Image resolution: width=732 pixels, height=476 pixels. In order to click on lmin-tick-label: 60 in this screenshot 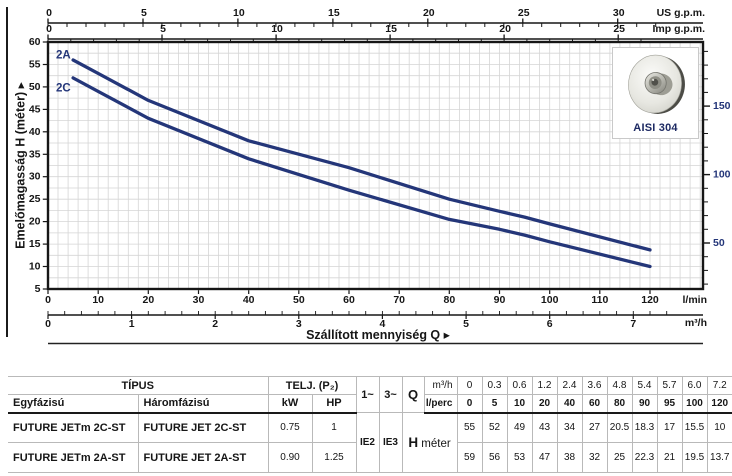, I will do `click(349, 300)`.